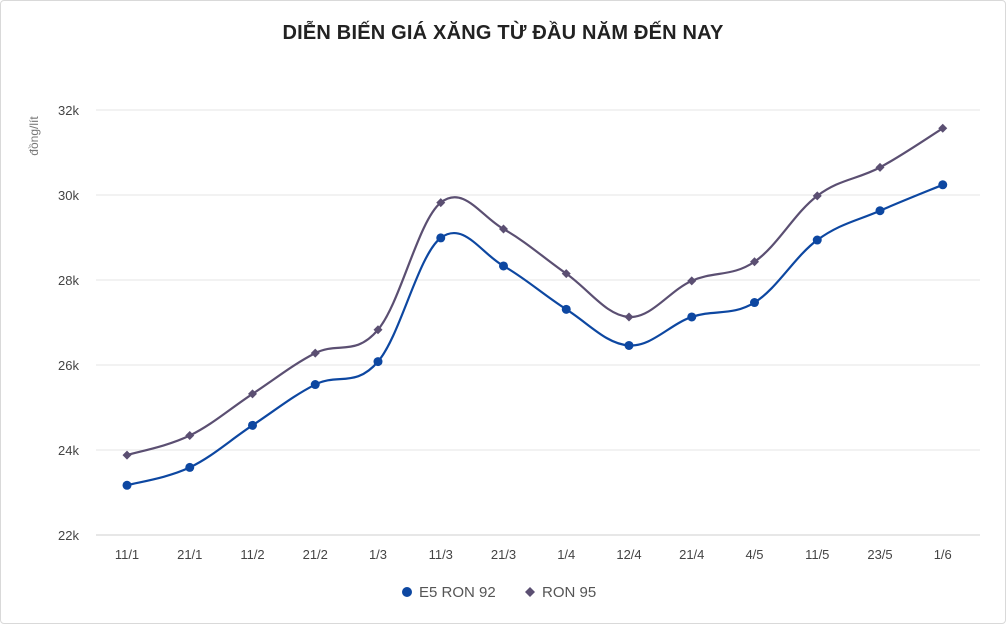  Describe the element at coordinates (754, 554) in the screenshot. I see `x-tick-label: 4/5` at that location.